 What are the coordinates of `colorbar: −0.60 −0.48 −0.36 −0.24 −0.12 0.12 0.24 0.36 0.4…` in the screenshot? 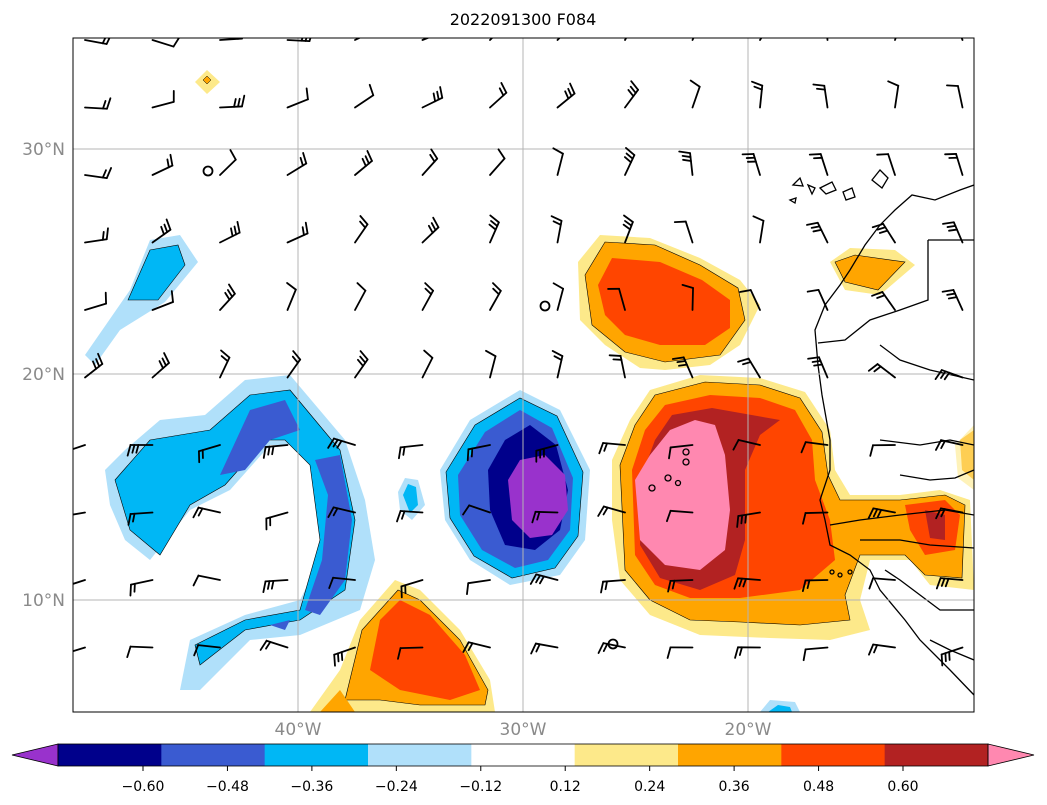 It's located at (523, 769).